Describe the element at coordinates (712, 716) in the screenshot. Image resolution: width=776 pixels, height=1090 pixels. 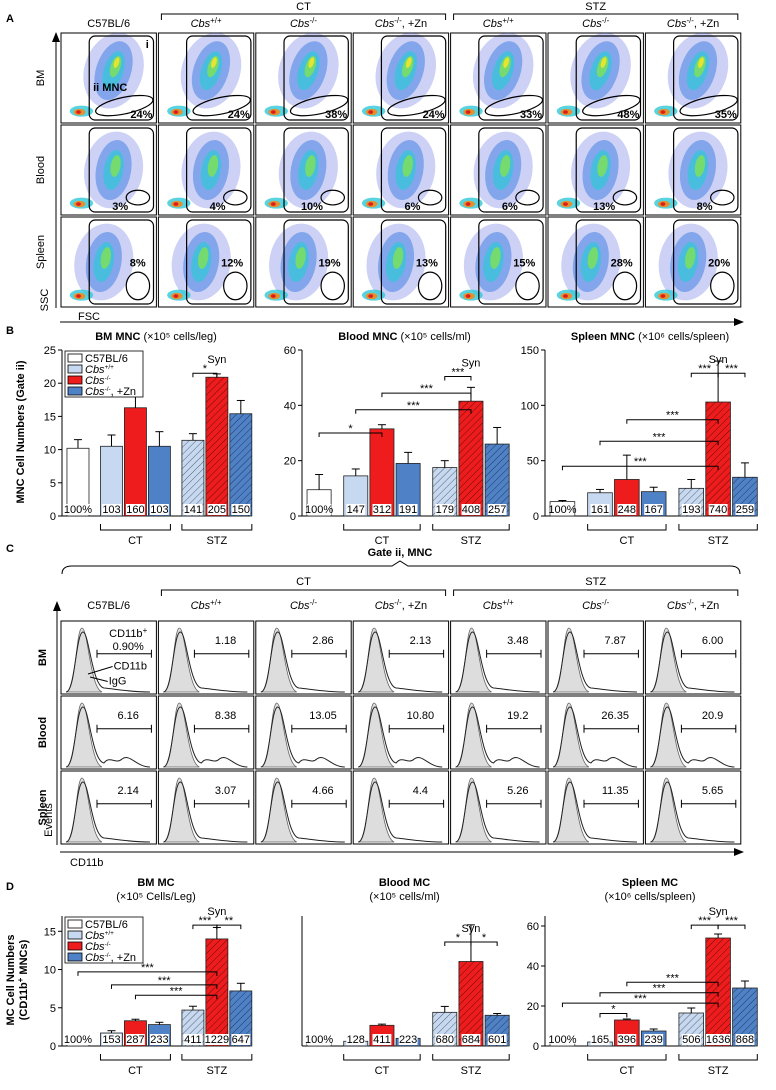
I see `gate-value: 20.9` at that location.